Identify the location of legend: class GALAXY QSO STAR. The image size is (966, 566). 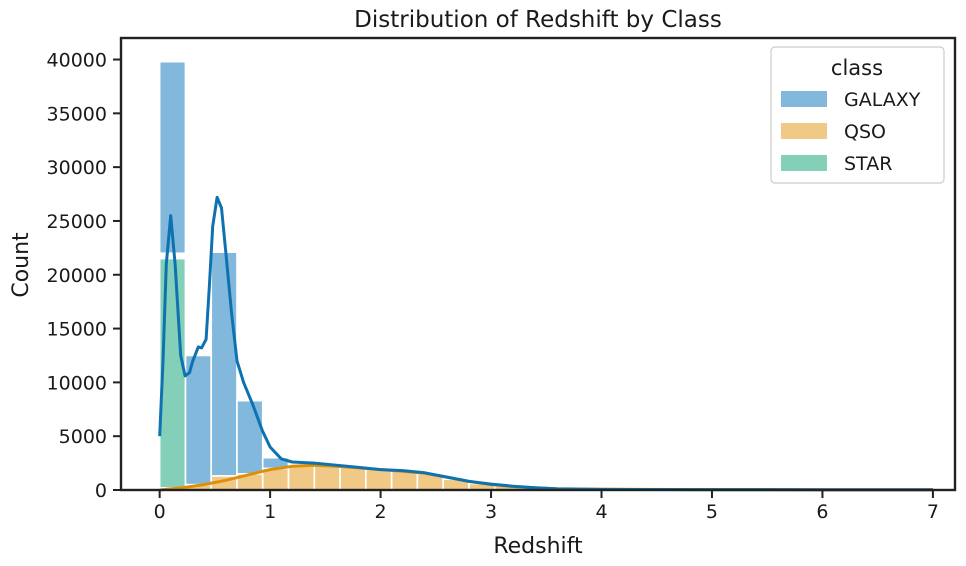
(857, 115).